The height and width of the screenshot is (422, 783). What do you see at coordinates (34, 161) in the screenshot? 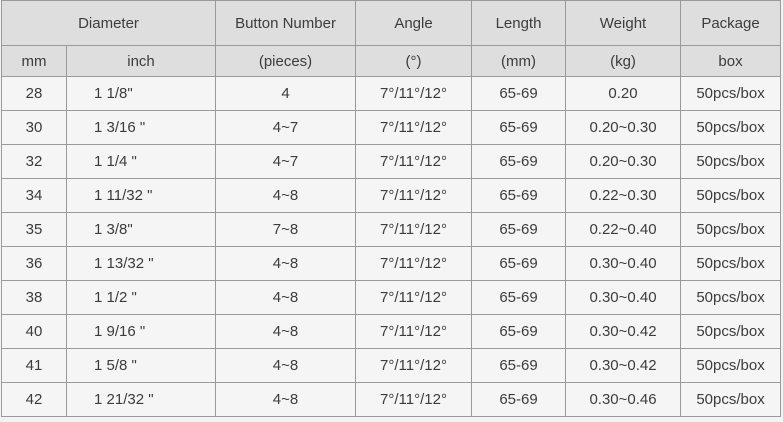
I see `cell-mm: 32` at bounding box center [34, 161].